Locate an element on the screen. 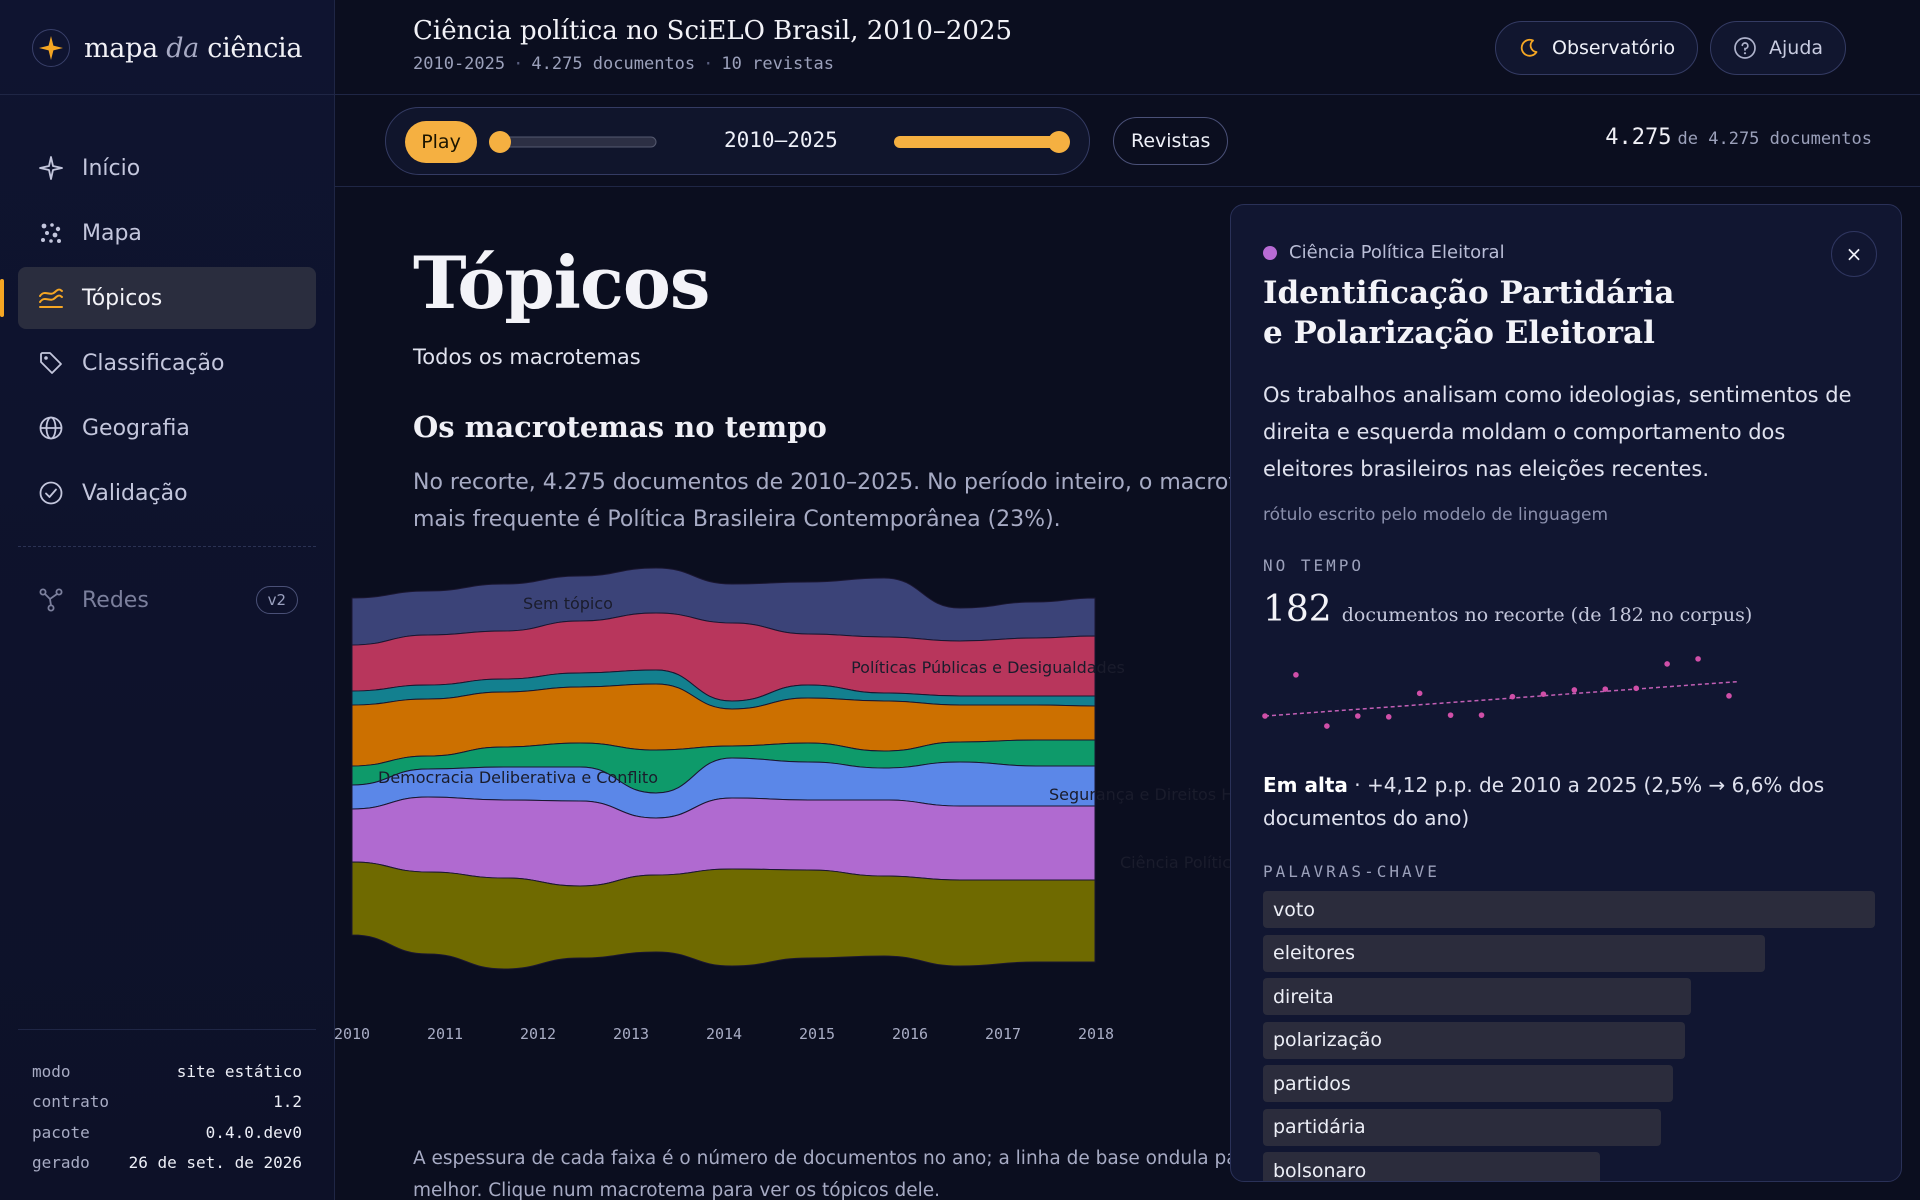  section-title: Os macrotemas no tempo is located at coordinates (620, 427).